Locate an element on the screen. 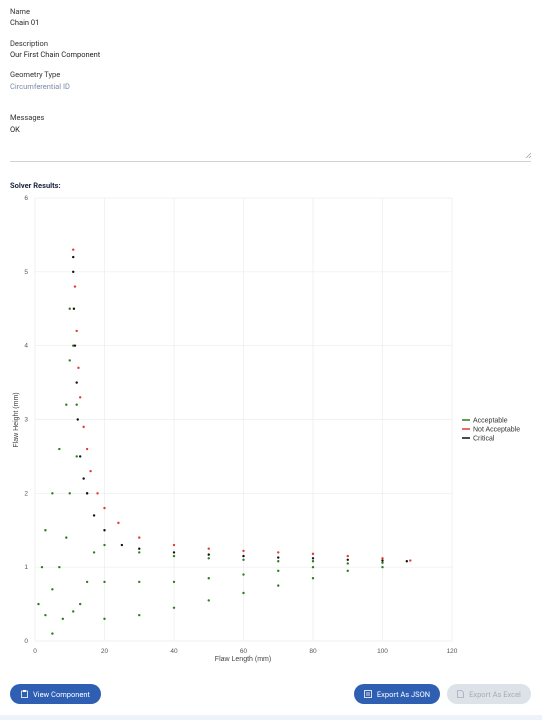  messages-textarea: OK is located at coordinates (15, 129).